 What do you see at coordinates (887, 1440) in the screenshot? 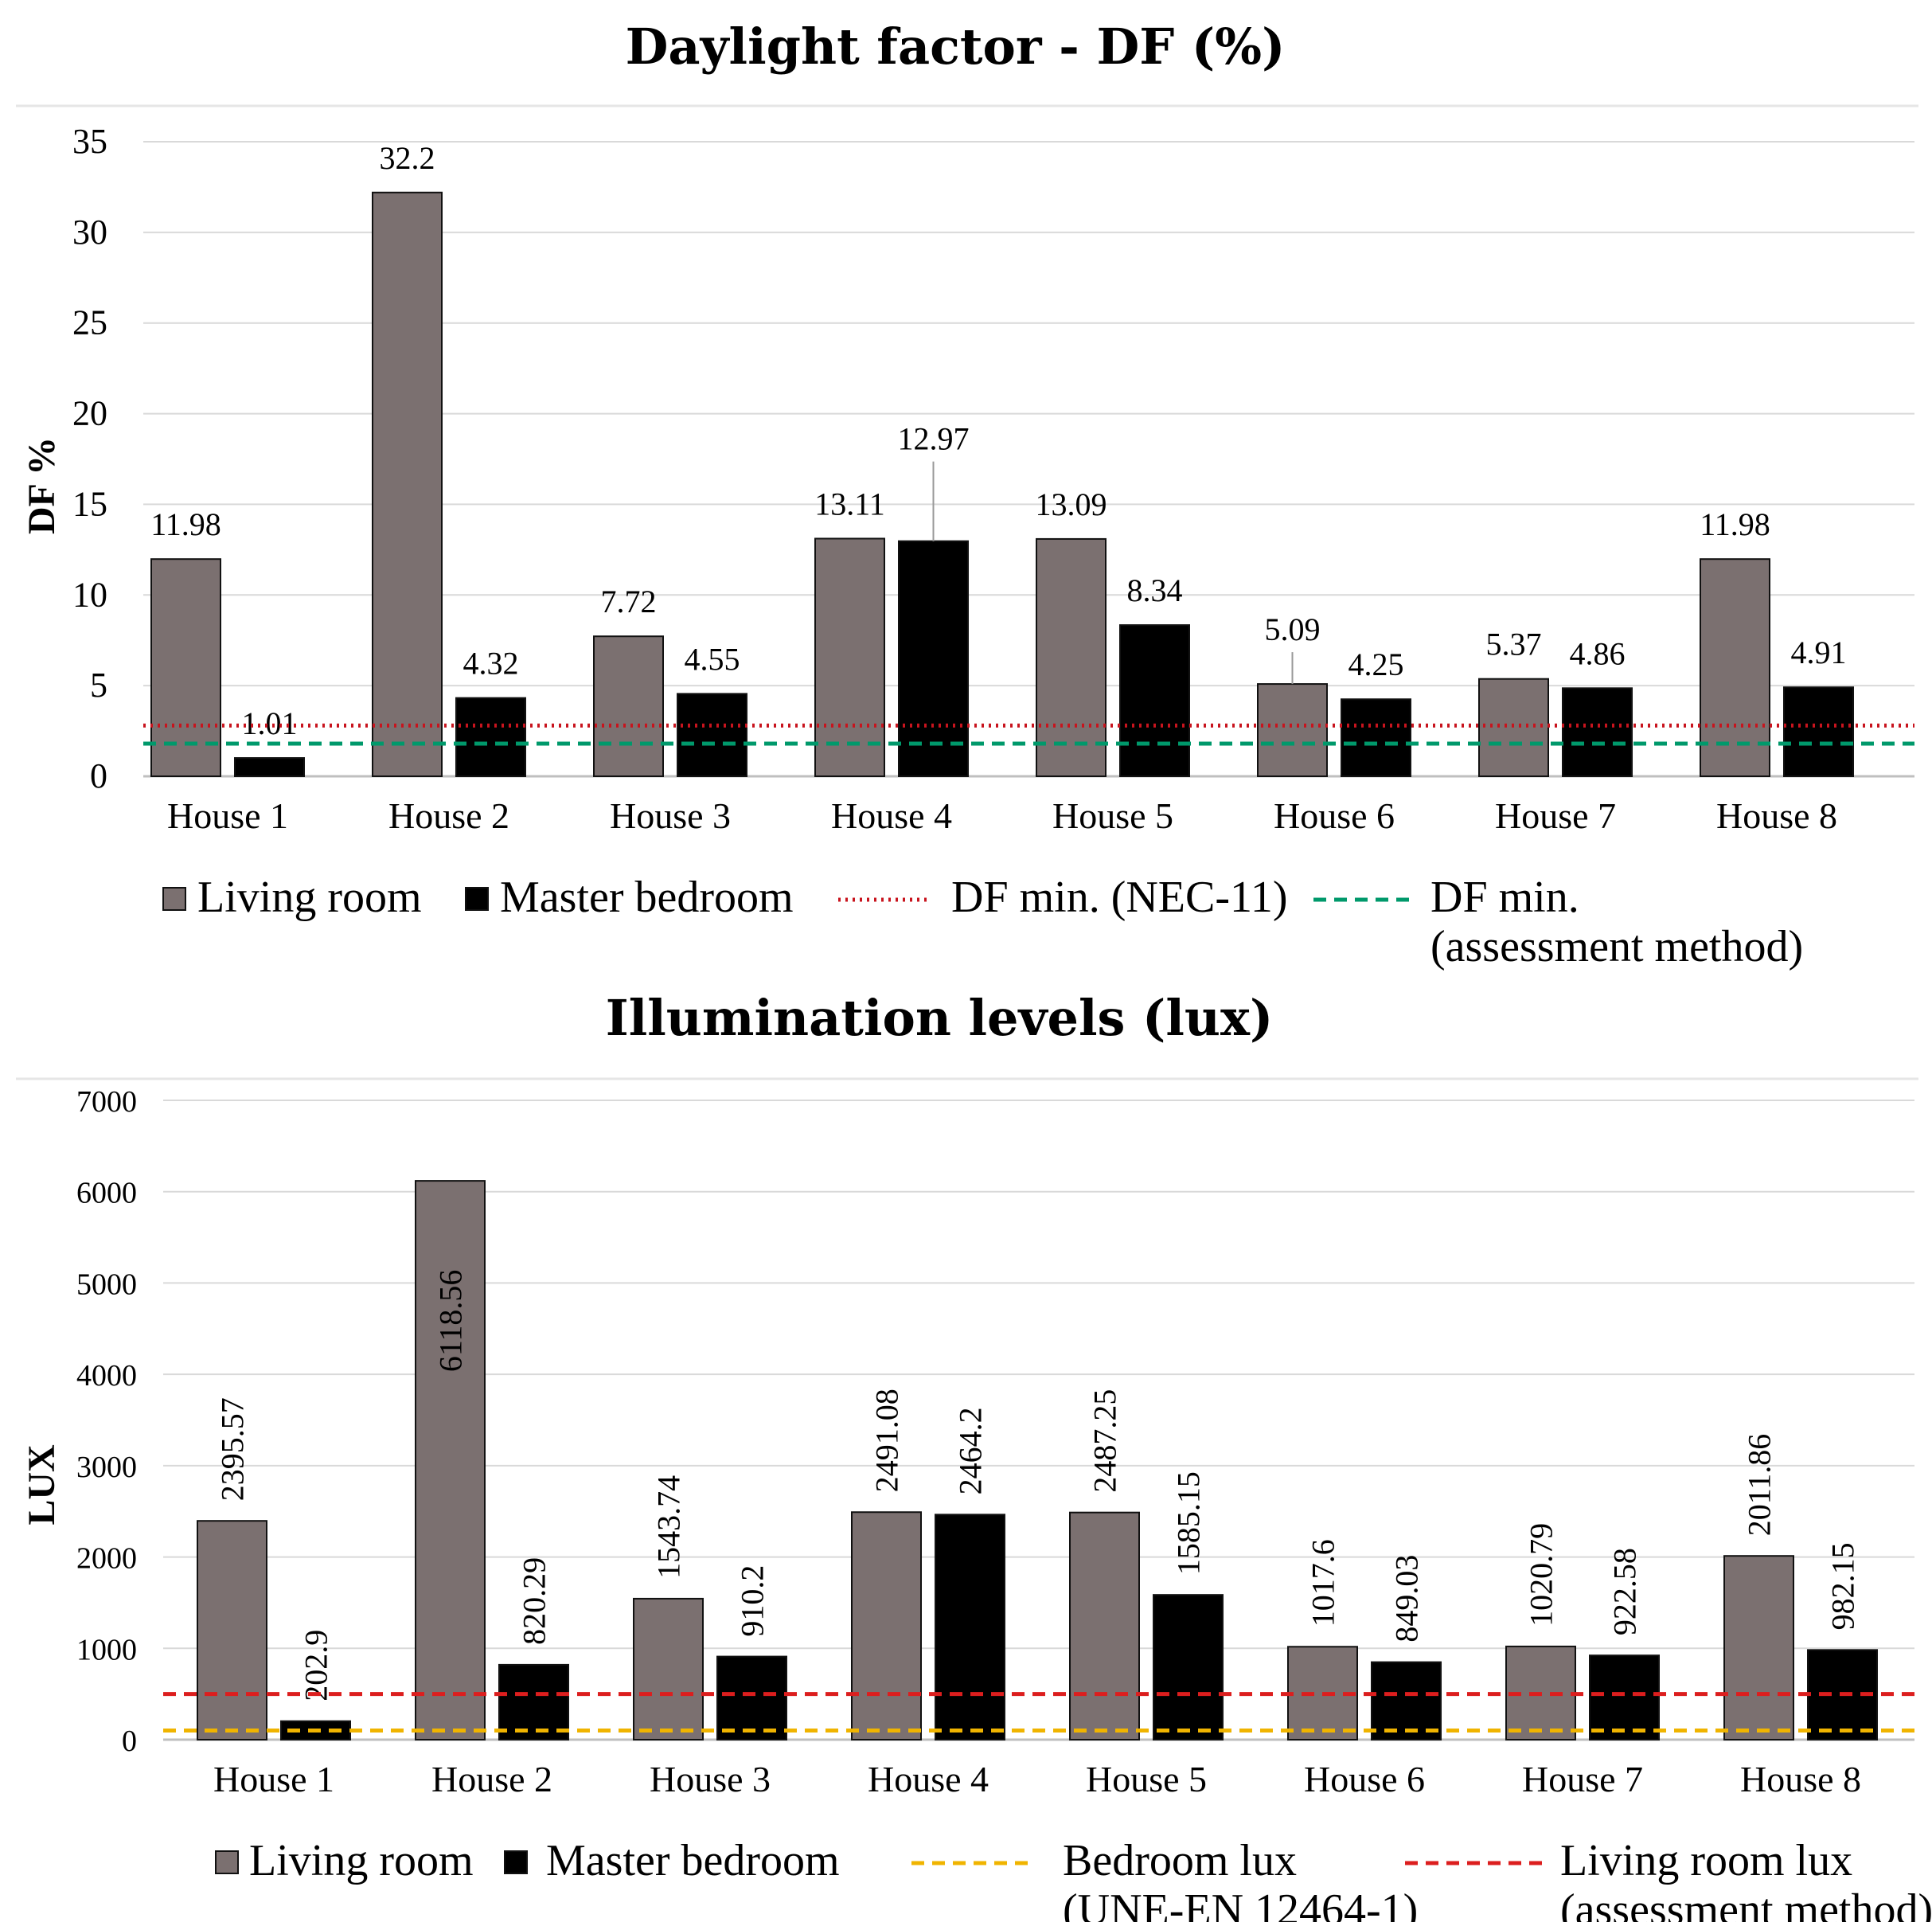
I see `data-label: 2491.08` at bounding box center [887, 1440].